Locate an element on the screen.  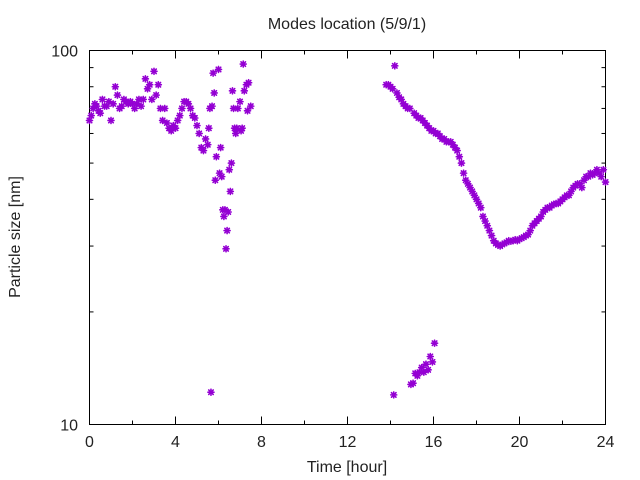
x-tick-label: 0 is located at coordinates (89, 442).